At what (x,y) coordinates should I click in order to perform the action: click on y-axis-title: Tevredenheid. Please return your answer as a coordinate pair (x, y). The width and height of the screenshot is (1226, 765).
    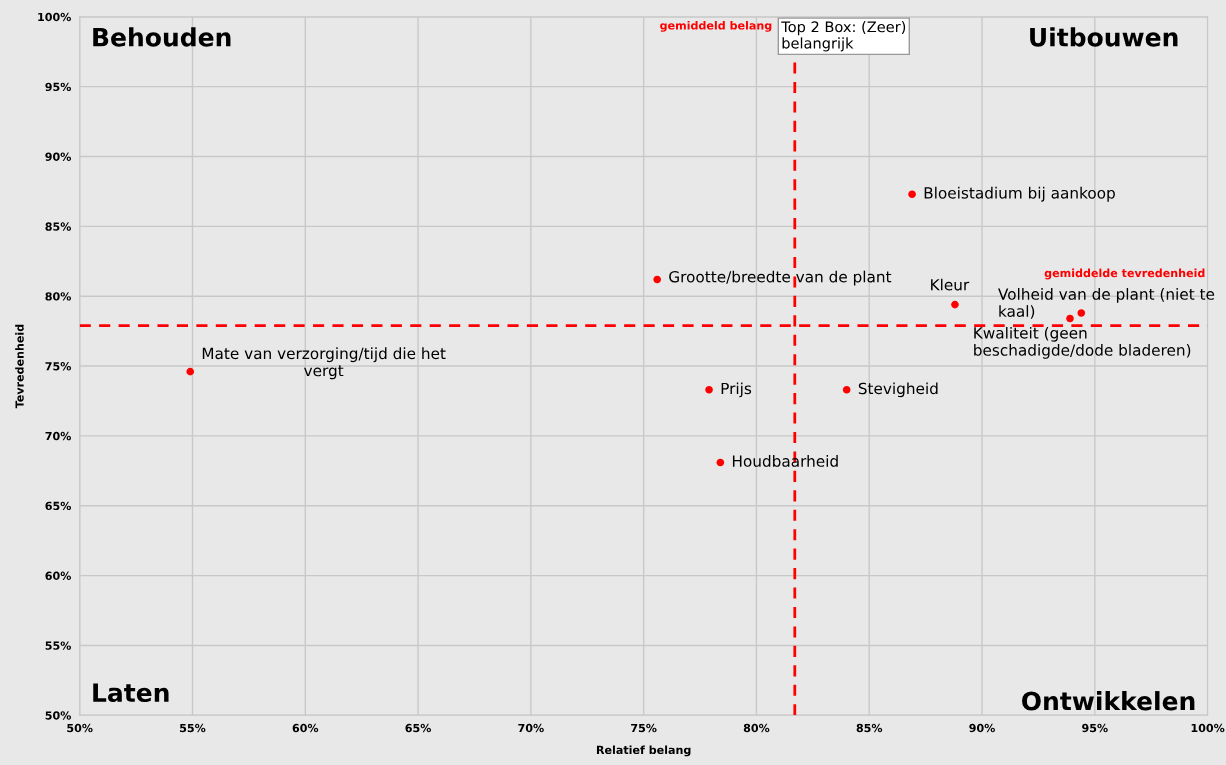
    Looking at the image, I should click on (19, 366).